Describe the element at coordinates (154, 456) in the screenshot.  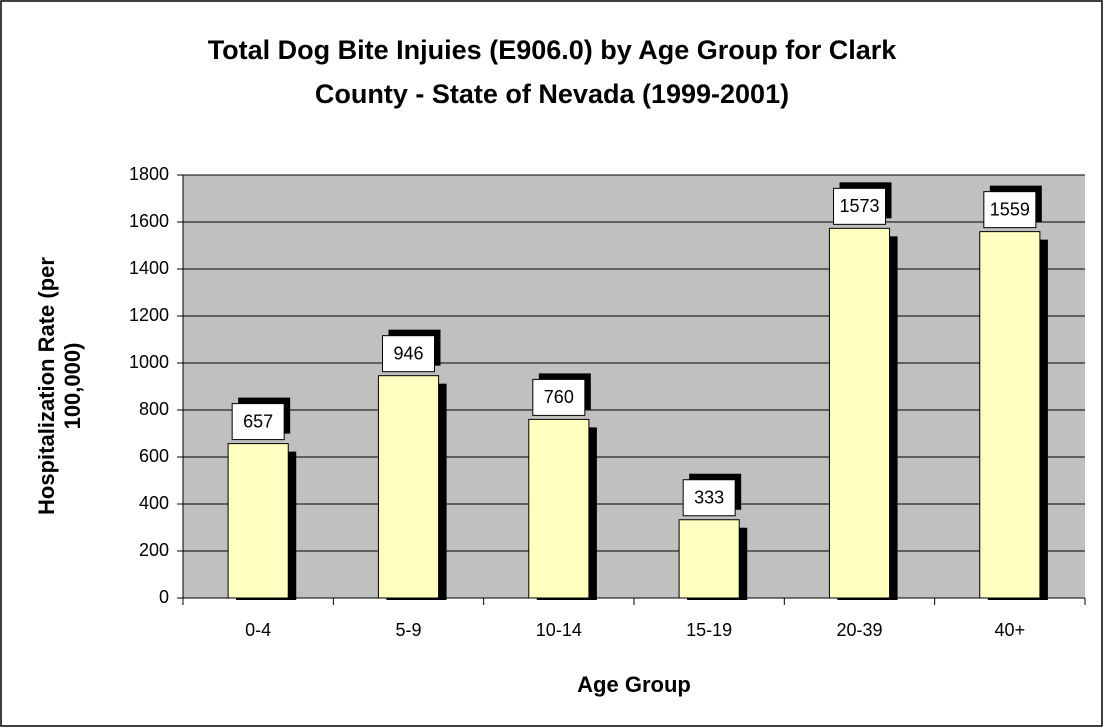
I see `y-tick-label: 600` at that location.